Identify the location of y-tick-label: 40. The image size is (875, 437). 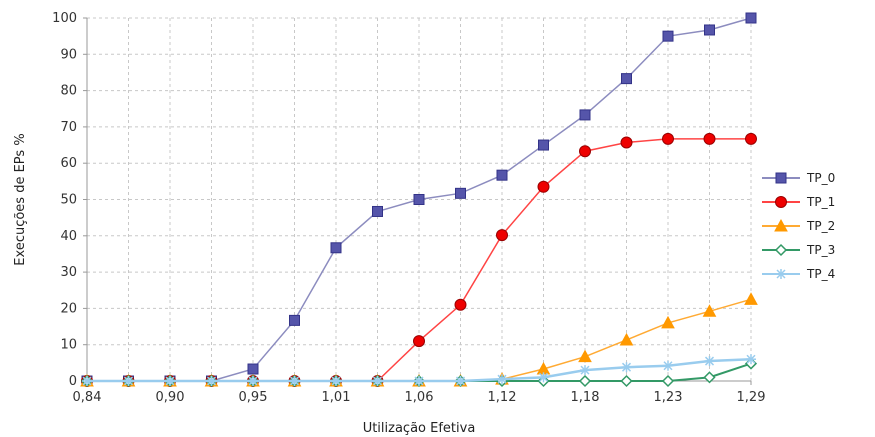
(68, 236).